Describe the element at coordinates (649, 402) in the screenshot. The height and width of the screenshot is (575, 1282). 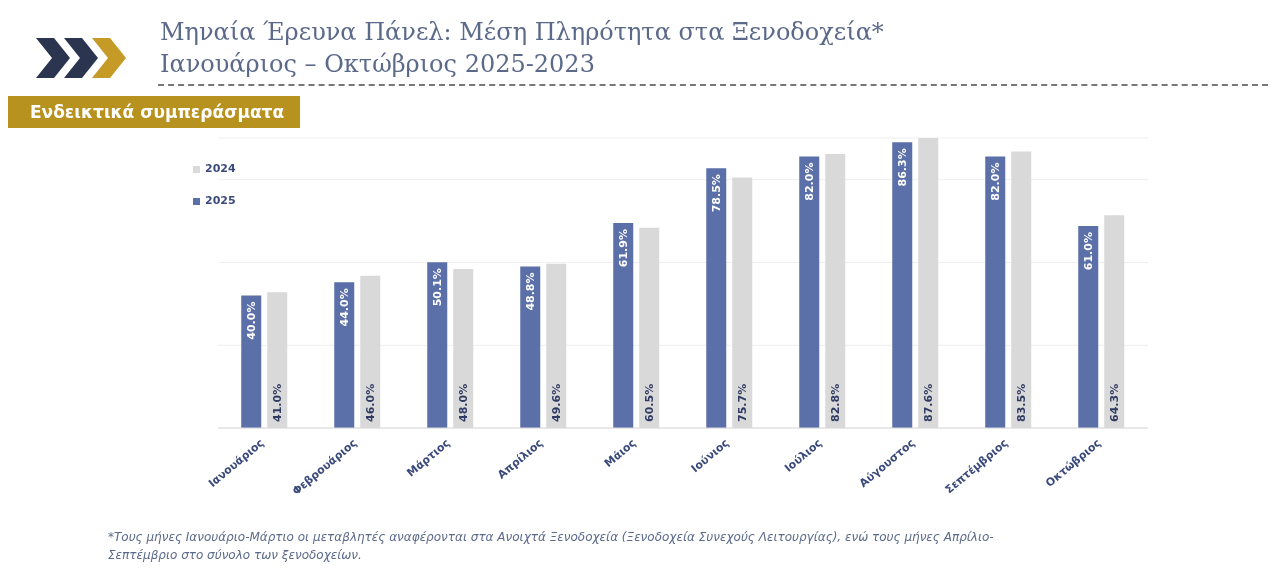
I see `data-label: 60.5%` at that location.